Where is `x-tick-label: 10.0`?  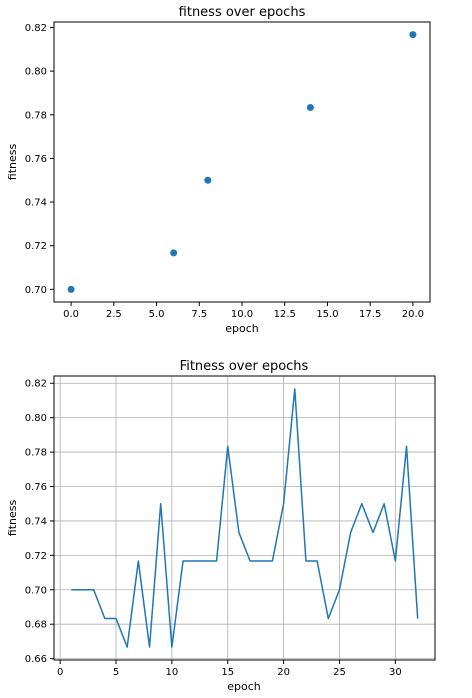 x-tick-label: 10.0 is located at coordinates (242, 314).